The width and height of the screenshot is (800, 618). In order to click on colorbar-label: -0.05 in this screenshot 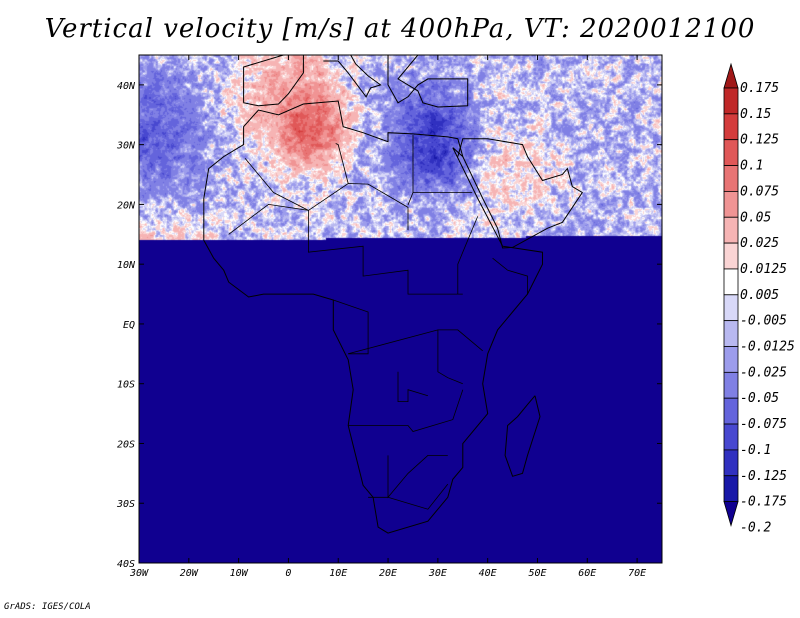, I will do `click(759, 398)`.